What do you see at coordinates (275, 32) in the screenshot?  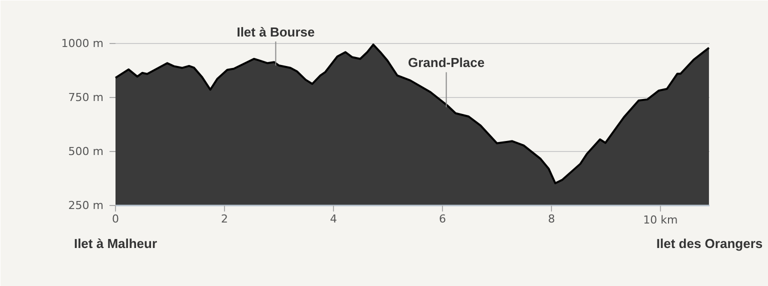 I see `annotation: Ilet à Bourse` at bounding box center [275, 32].